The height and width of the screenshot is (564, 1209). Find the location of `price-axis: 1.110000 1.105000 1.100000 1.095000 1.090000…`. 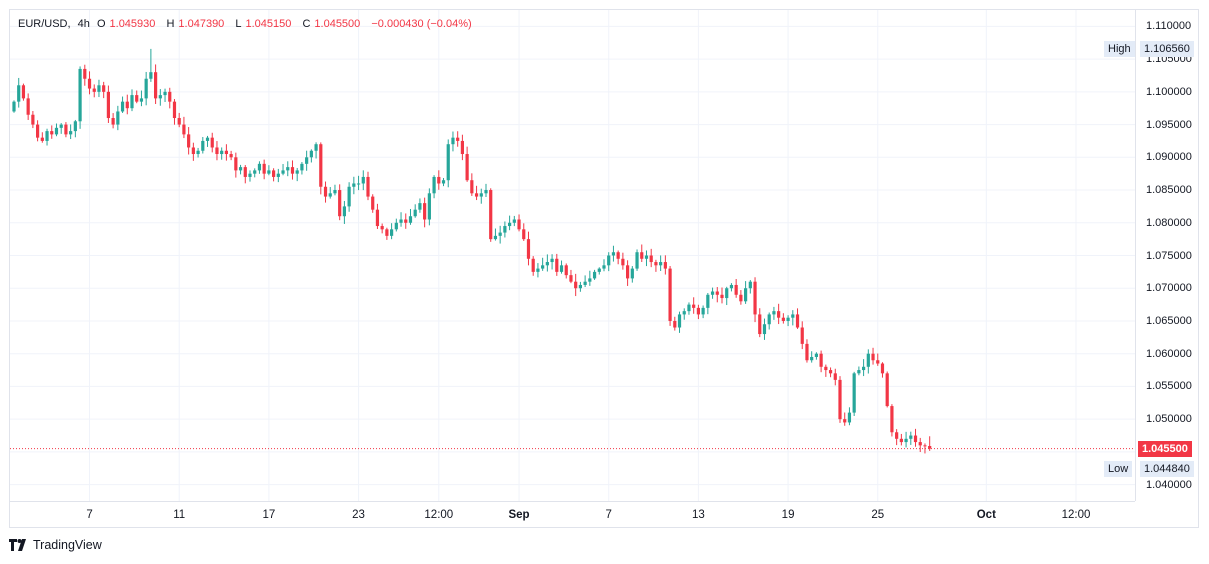

price-axis: 1.110000 1.105000 1.100000 1.095000 1.090000… is located at coordinates (1152, 255).